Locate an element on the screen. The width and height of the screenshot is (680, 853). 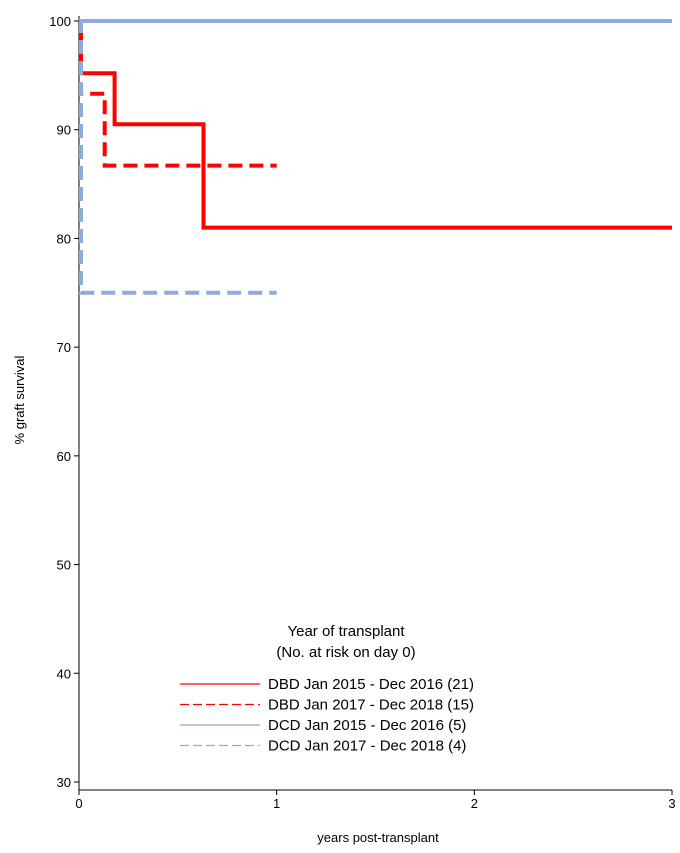
x-tick-label: 1 is located at coordinates (276, 803).